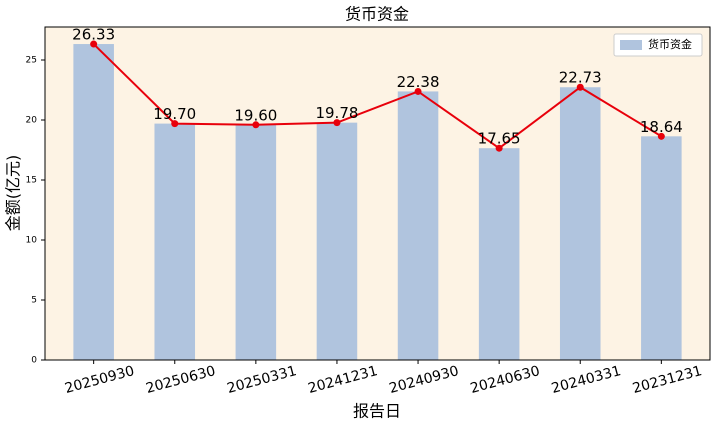 Image resolution: width=718 pixels, height=432 pixels. I want to click on y-tick-label: 20, so click(32, 121).